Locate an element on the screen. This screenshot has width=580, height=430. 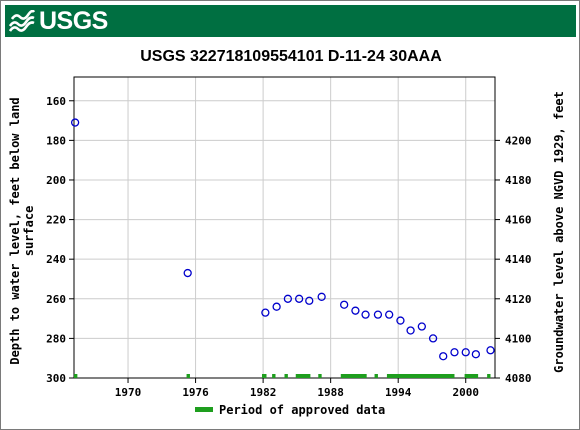
usgs-logo: USGS is located at coordinates (58, 20).